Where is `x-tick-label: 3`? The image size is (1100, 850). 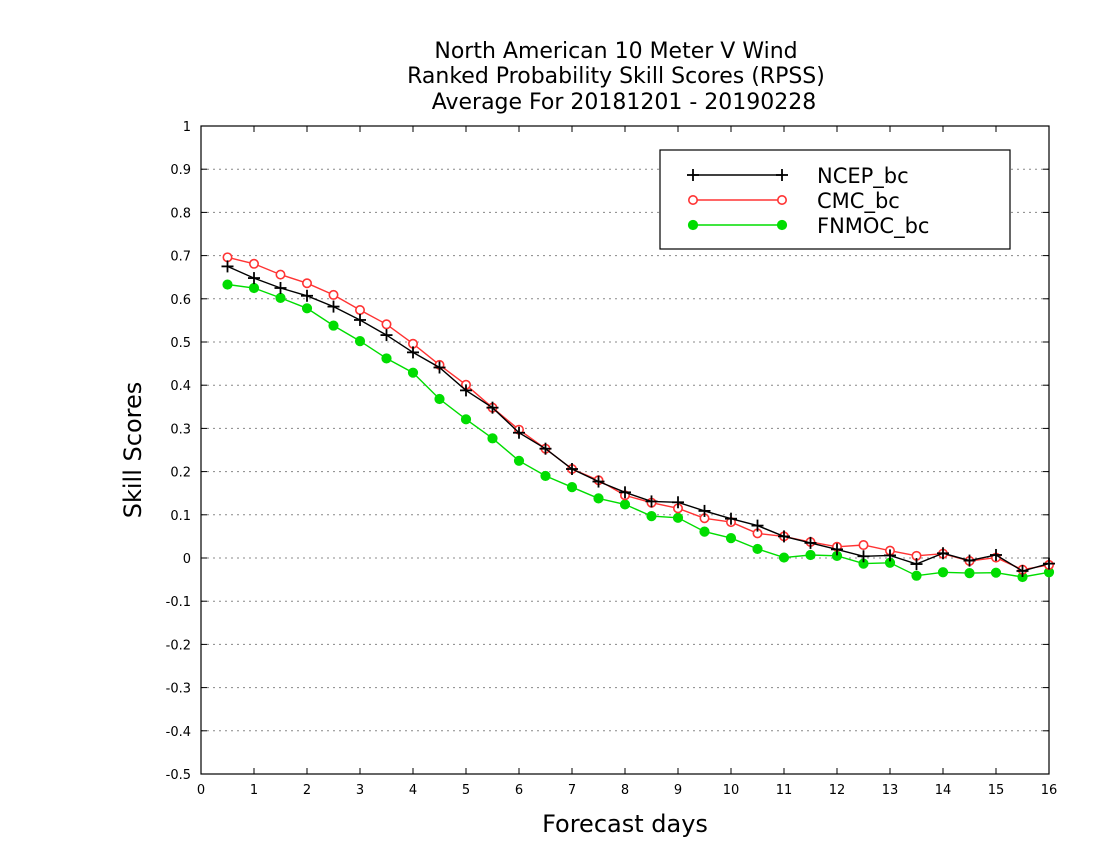
x-tick-label: 3 is located at coordinates (360, 790).